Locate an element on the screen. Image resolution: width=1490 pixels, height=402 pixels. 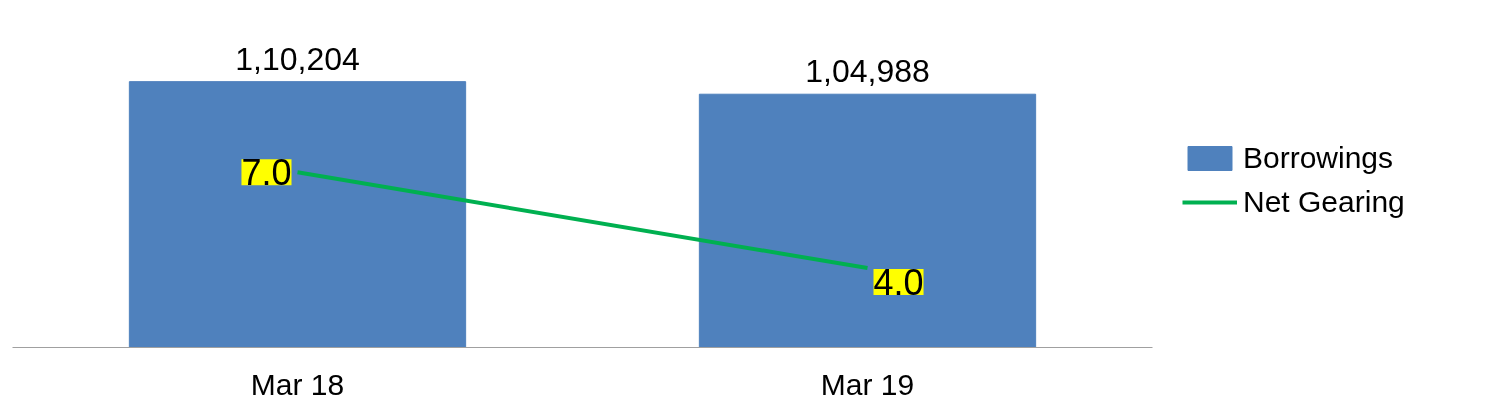
data-label: 1,10,204 is located at coordinates (297, 58).